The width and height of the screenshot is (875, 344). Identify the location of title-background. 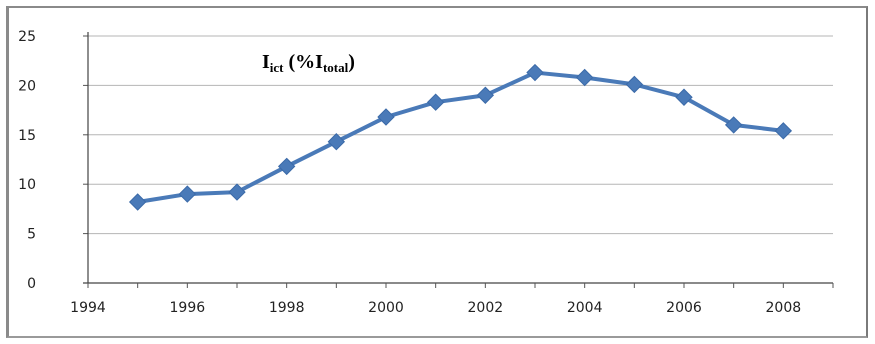
(306, 59).